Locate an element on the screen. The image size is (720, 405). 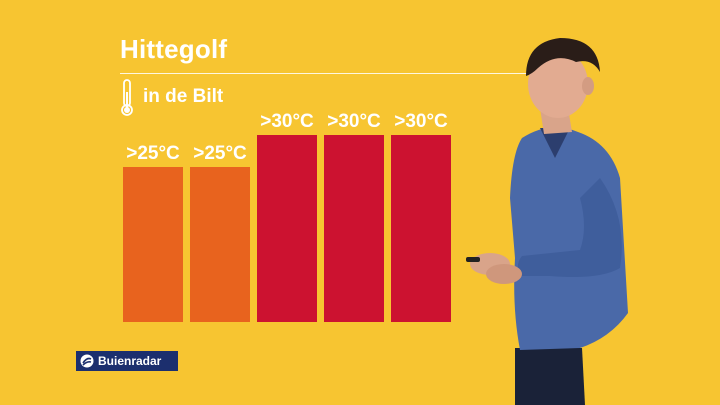
bar-label-5: >30°C is located at coordinates (421, 121).